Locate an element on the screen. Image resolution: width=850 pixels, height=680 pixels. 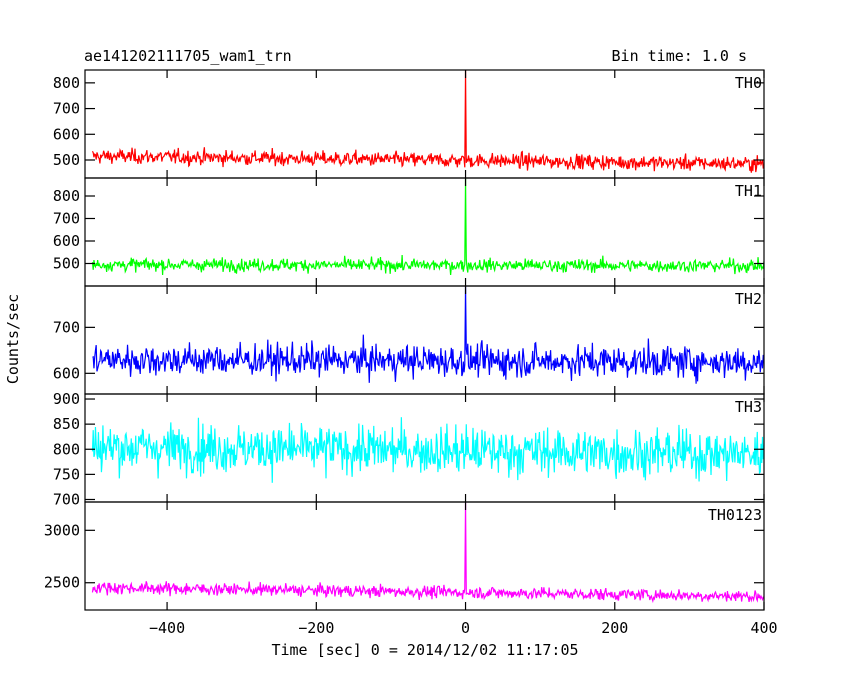
series-line-th0 is located at coordinates (427, 121).